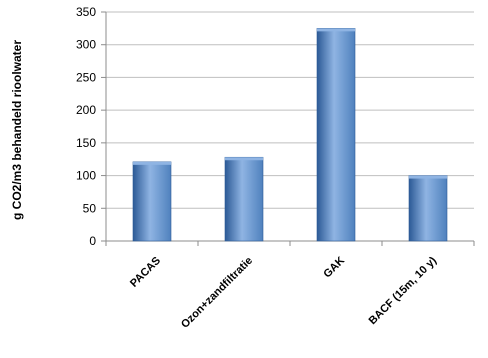  Describe the element at coordinates (86, 77) in the screenshot. I see `y-tick-label: 250` at that location.